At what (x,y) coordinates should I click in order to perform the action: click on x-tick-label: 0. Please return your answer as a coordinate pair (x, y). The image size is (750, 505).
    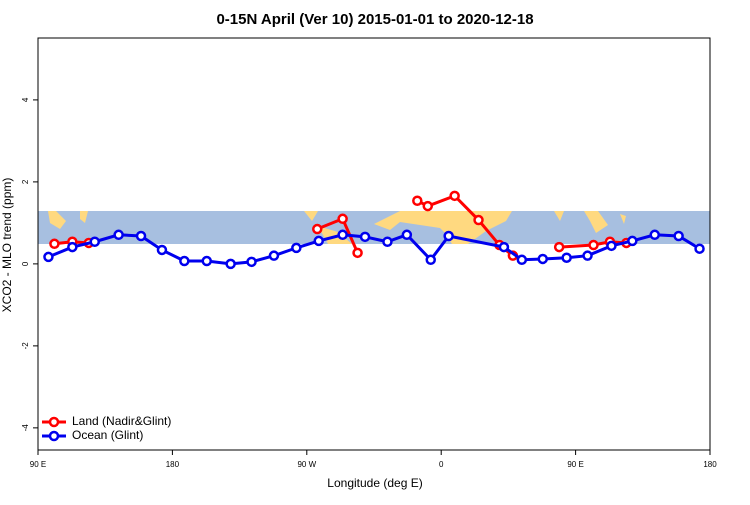
    Looking at the image, I should click on (441, 464).